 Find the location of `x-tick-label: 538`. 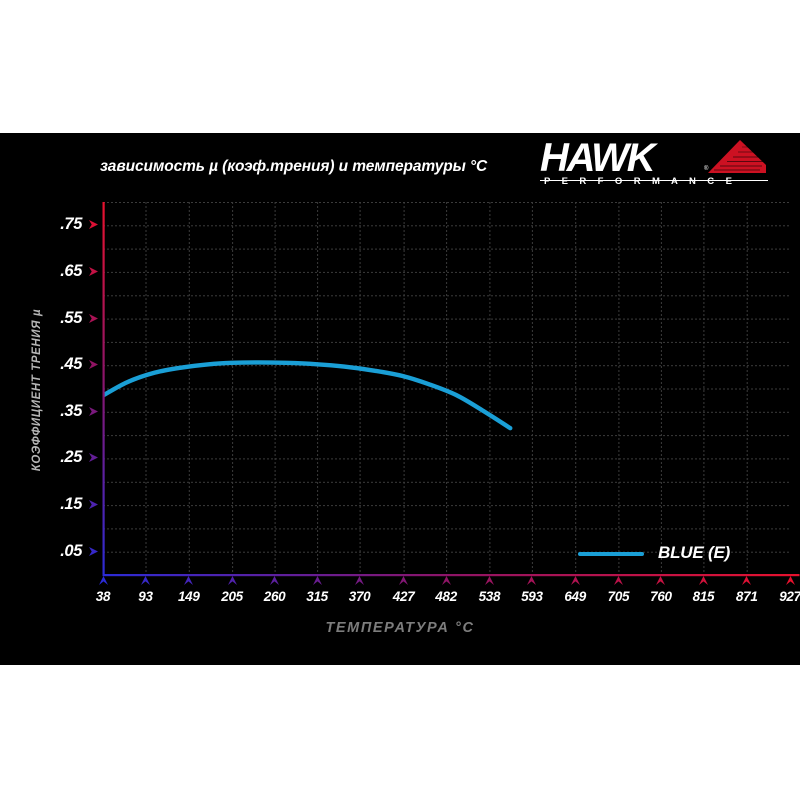

x-tick-label: 538 is located at coordinates (489, 596).